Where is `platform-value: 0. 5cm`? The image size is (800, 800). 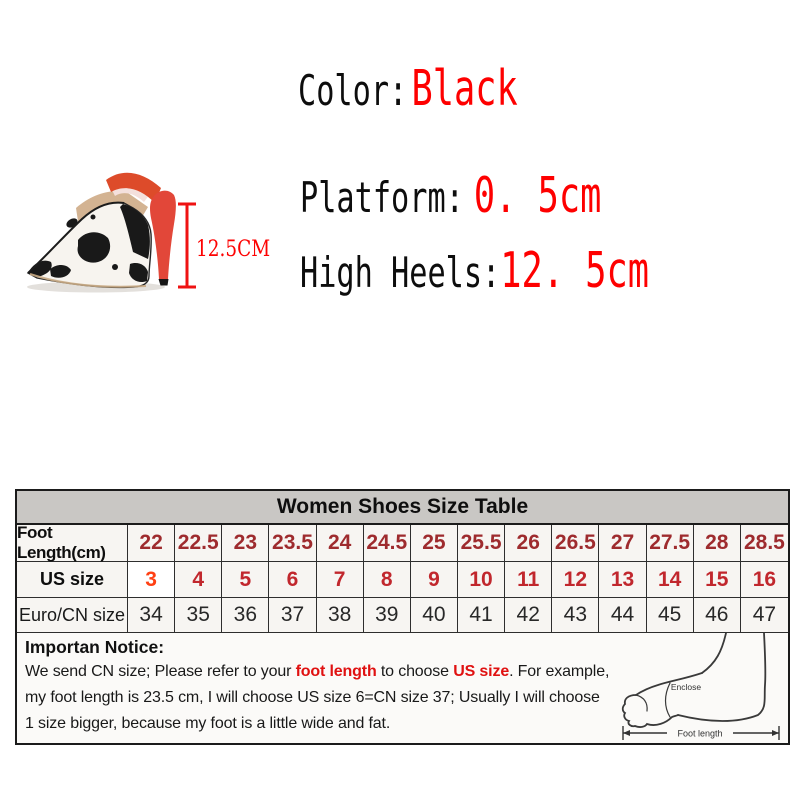 platform-value: 0. 5cm is located at coordinates (537, 195).